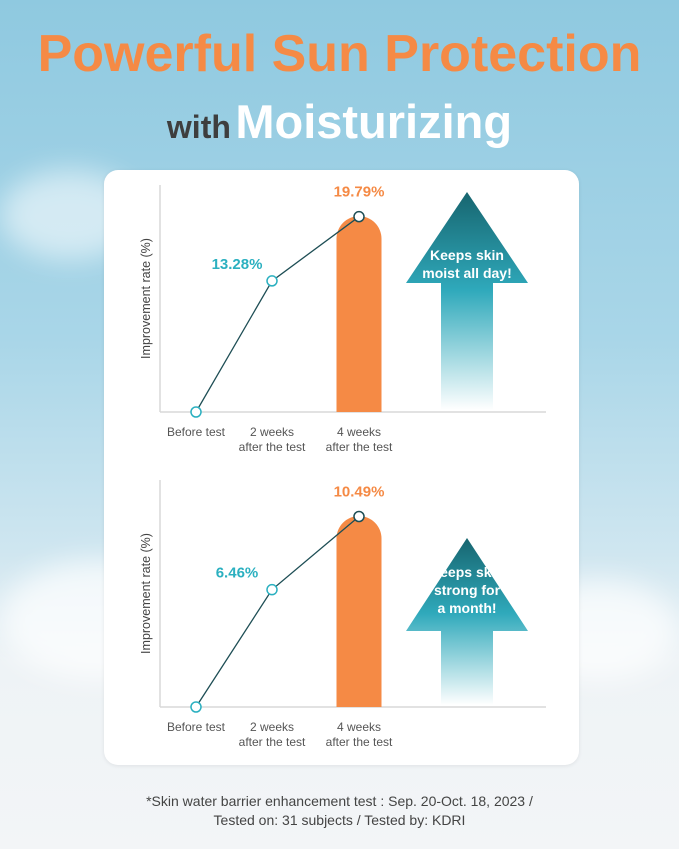 This screenshot has height=849, width=679. What do you see at coordinates (237, 573) in the screenshot?
I see `data-label: 6.46%` at bounding box center [237, 573].